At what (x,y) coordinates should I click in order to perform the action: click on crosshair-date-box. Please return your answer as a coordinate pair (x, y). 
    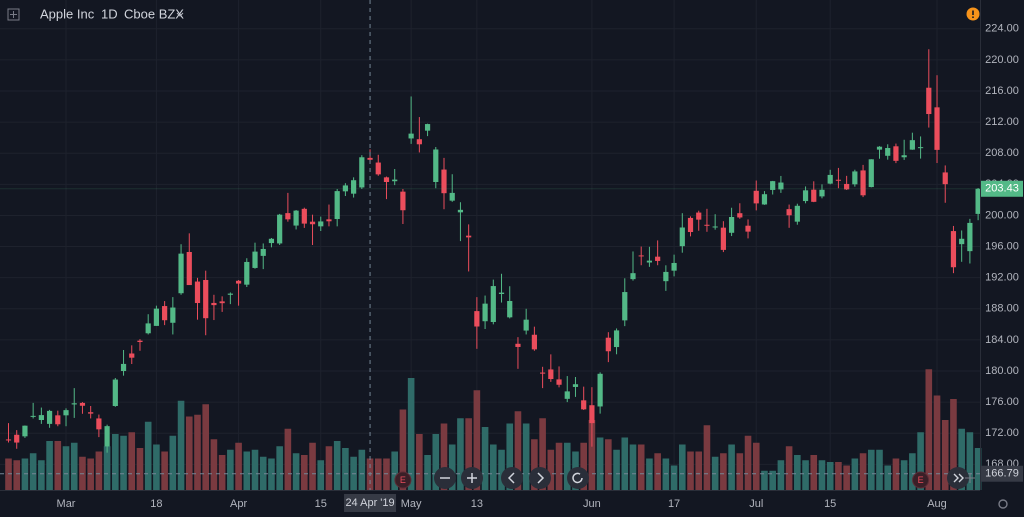
    Looking at the image, I should click on (370, 503).